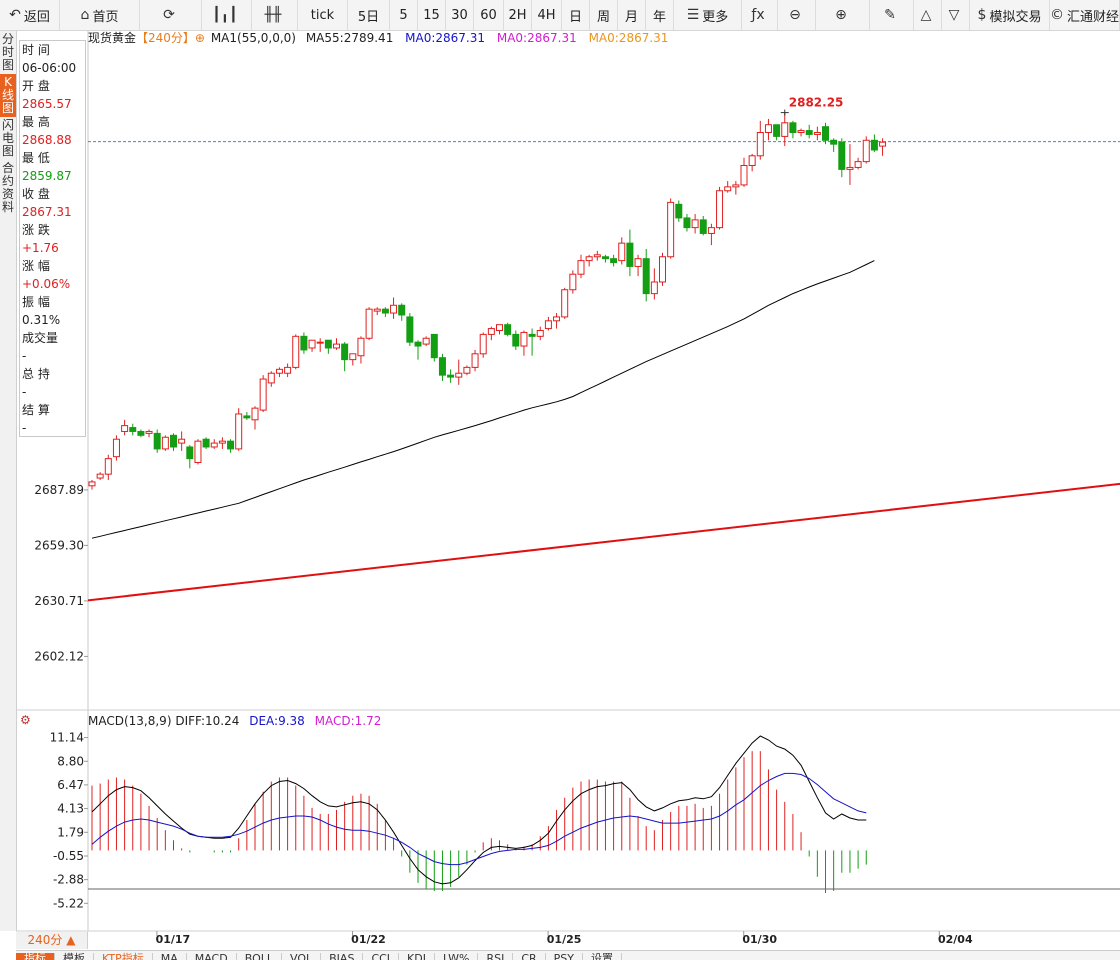  I want to click on period-selector: 240分 ▲, so click(52, 940).